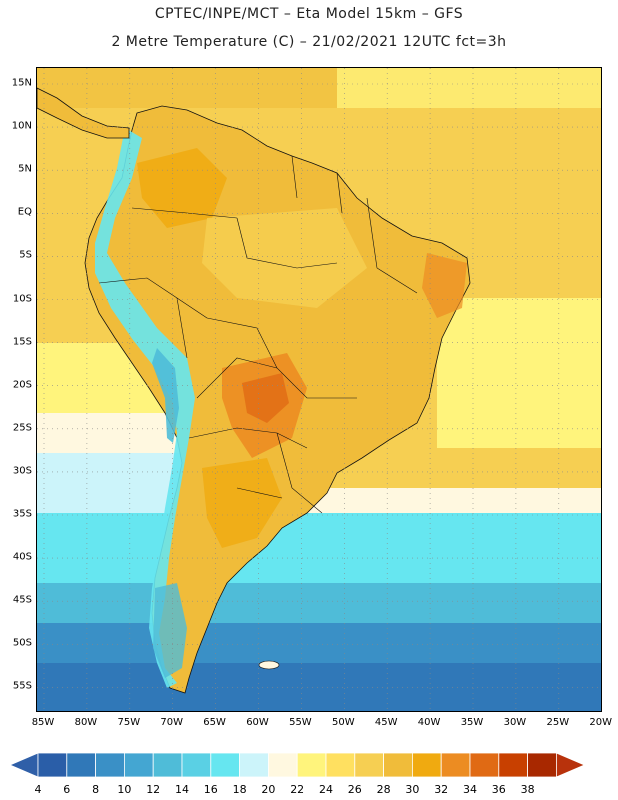 The width and height of the screenshot is (618, 800). What do you see at coordinates (182, 188) in the screenshot?
I see `land-warm-north` at bounding box center [182, 188].